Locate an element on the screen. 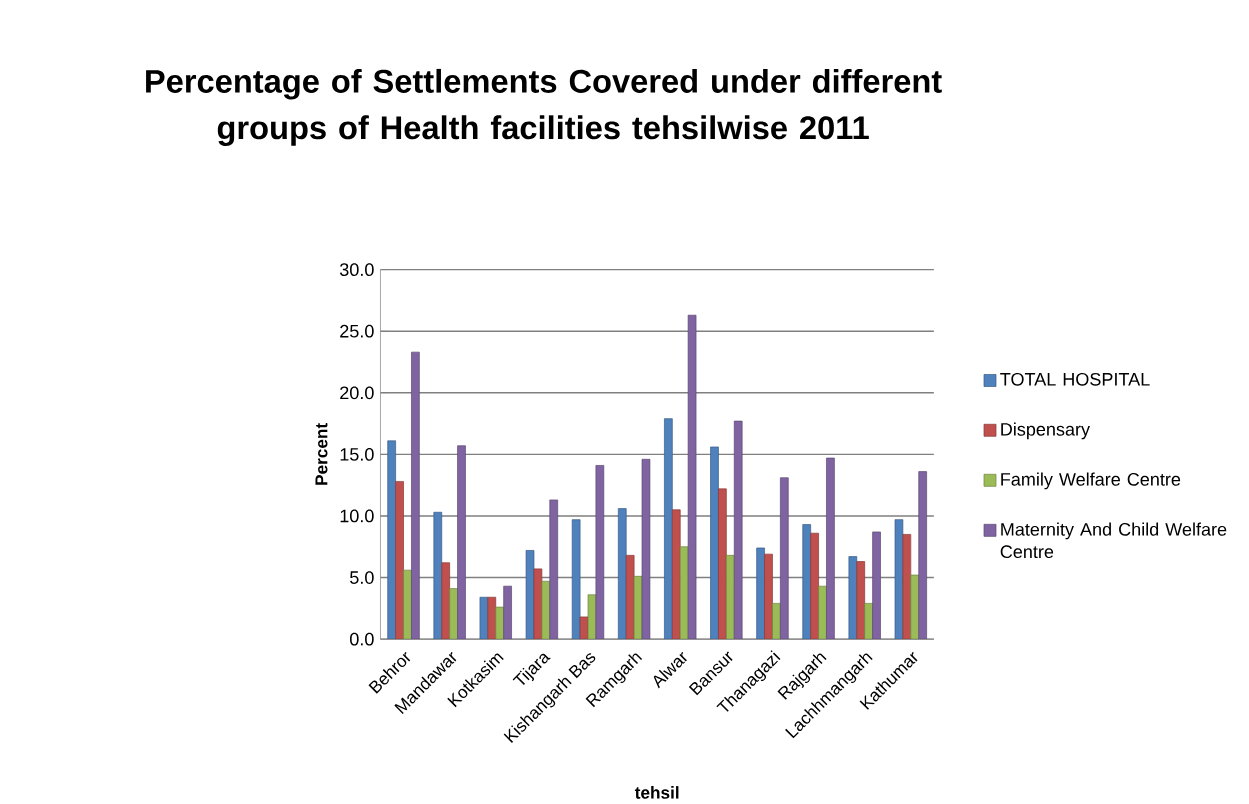 This screenshot has height=804, width=1249. y-tick-label: 15.0 is located at coordinates (357, 454).